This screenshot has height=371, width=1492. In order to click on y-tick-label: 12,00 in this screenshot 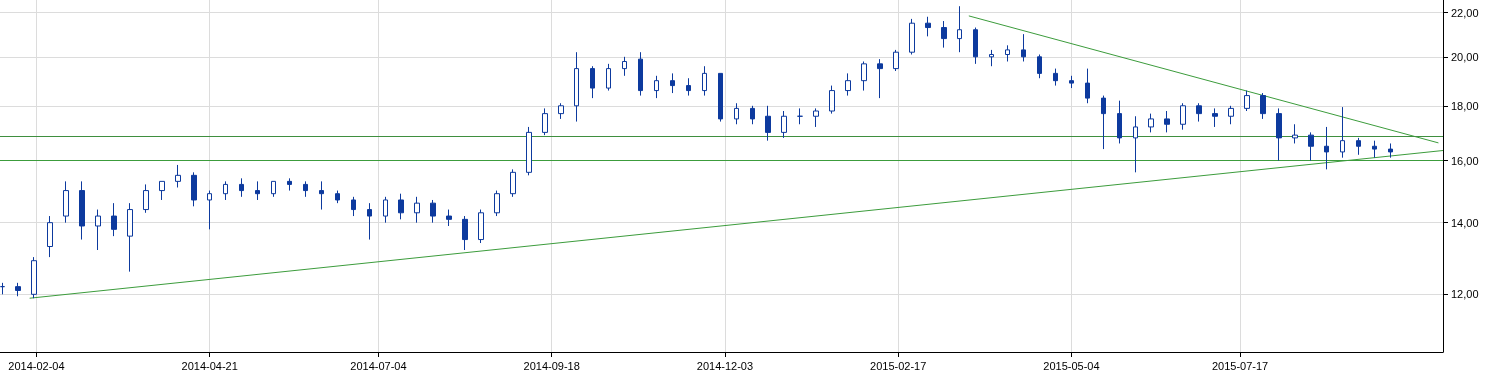, I will do `click(1465, 294)`.